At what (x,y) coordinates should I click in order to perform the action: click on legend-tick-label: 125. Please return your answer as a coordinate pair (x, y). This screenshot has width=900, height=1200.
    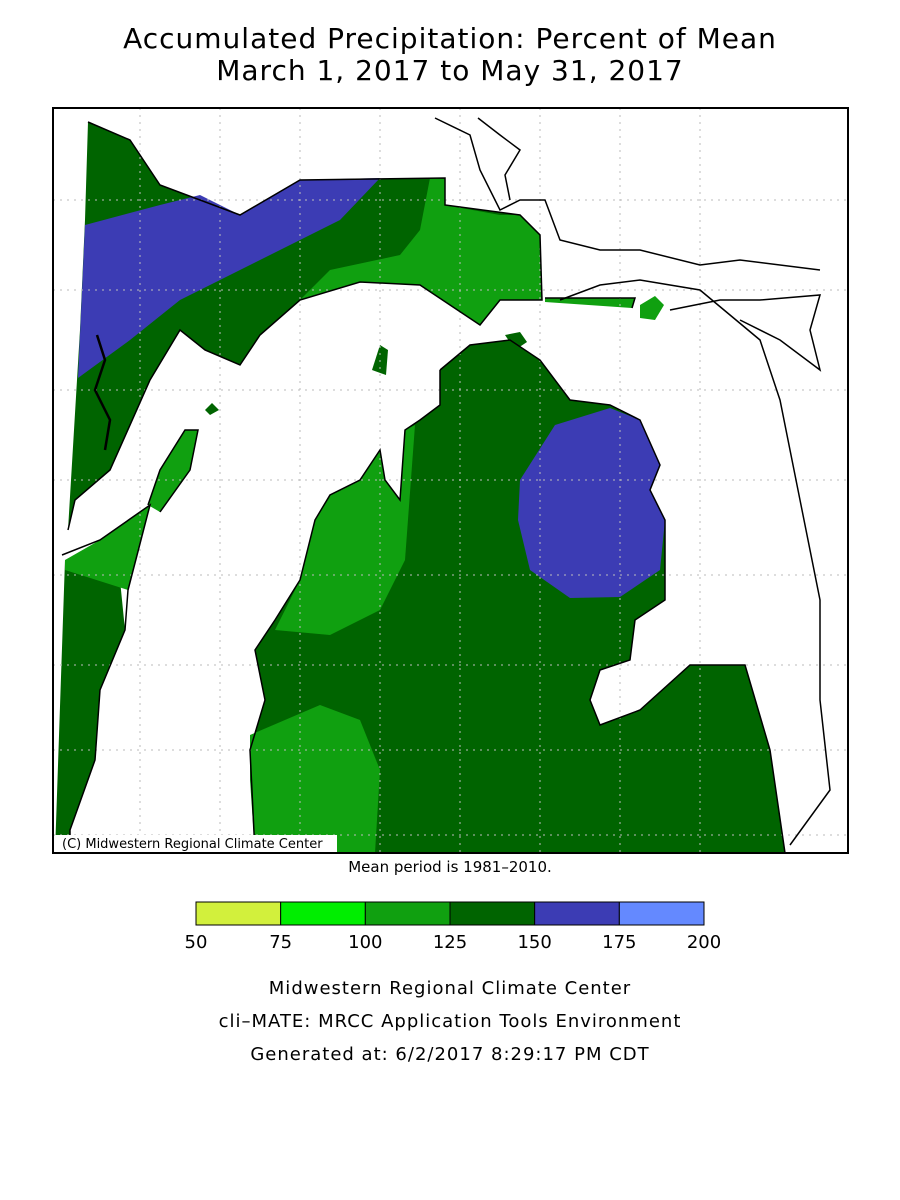
    Looking at the image, I should click on (450, 942).